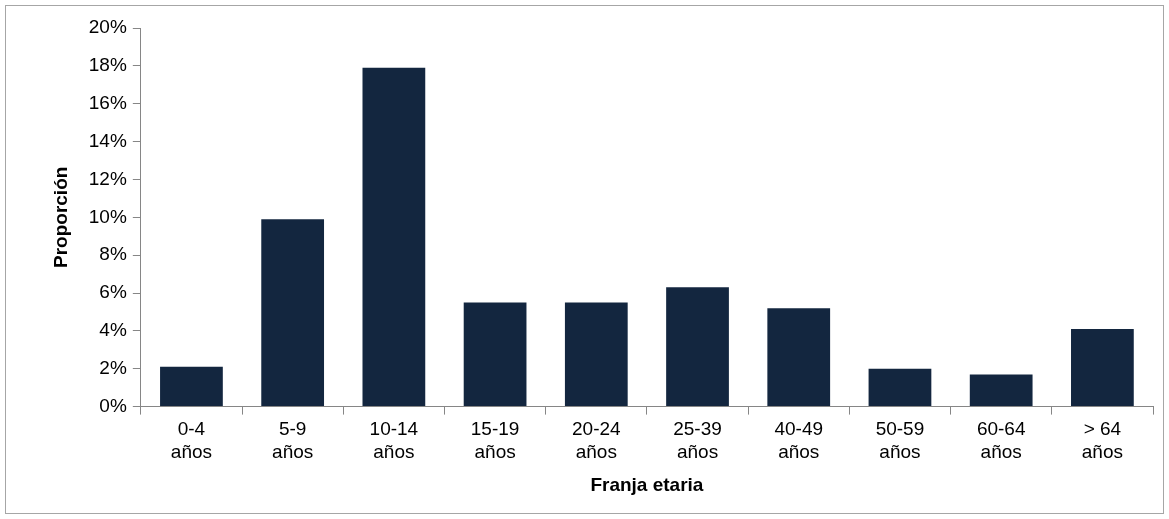 The image size is (1169, 519). What do you see at coordinates (107, 178) in the screenshot?
I see `y-tick-label: 12%` at bounding box center [107, 178].